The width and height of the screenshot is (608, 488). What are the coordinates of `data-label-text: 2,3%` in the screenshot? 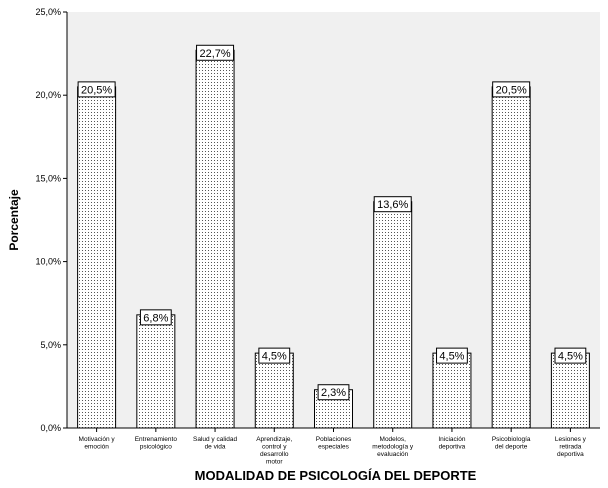 It's located at (333, 393).